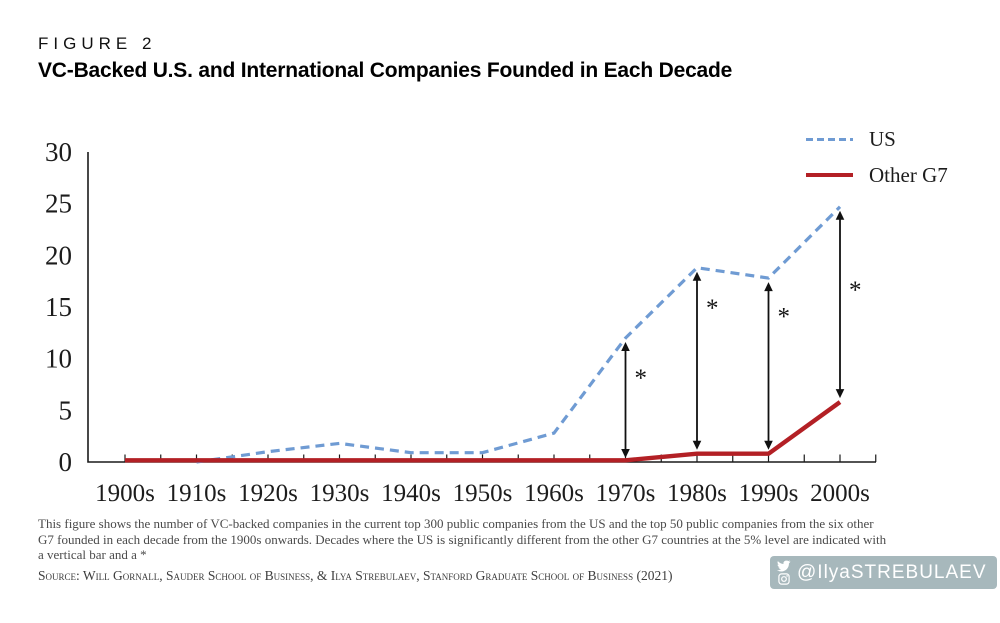  I want to click on legend-item-us: US, so click(877, 139).